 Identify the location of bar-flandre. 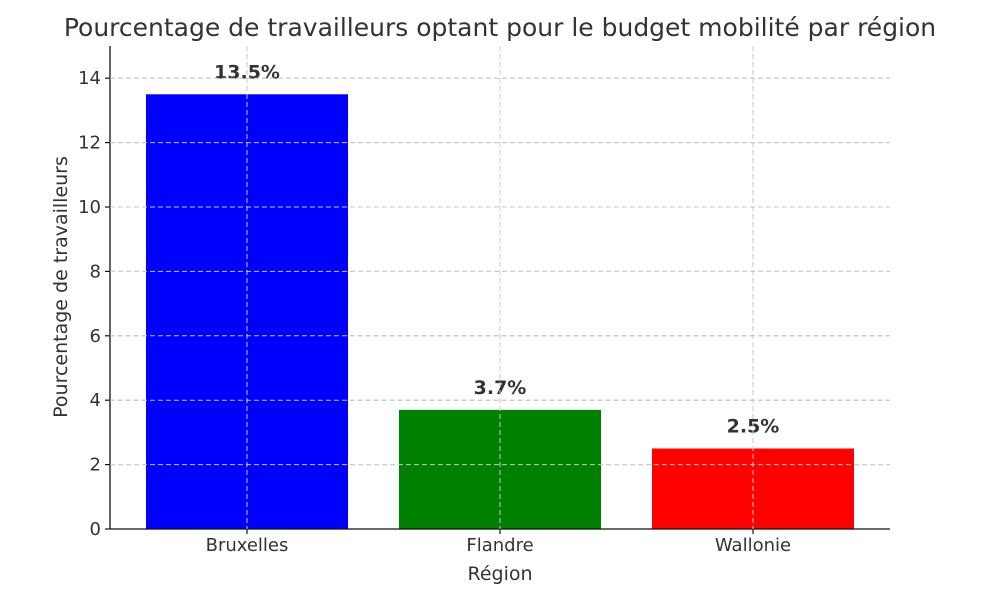
(500, 469).